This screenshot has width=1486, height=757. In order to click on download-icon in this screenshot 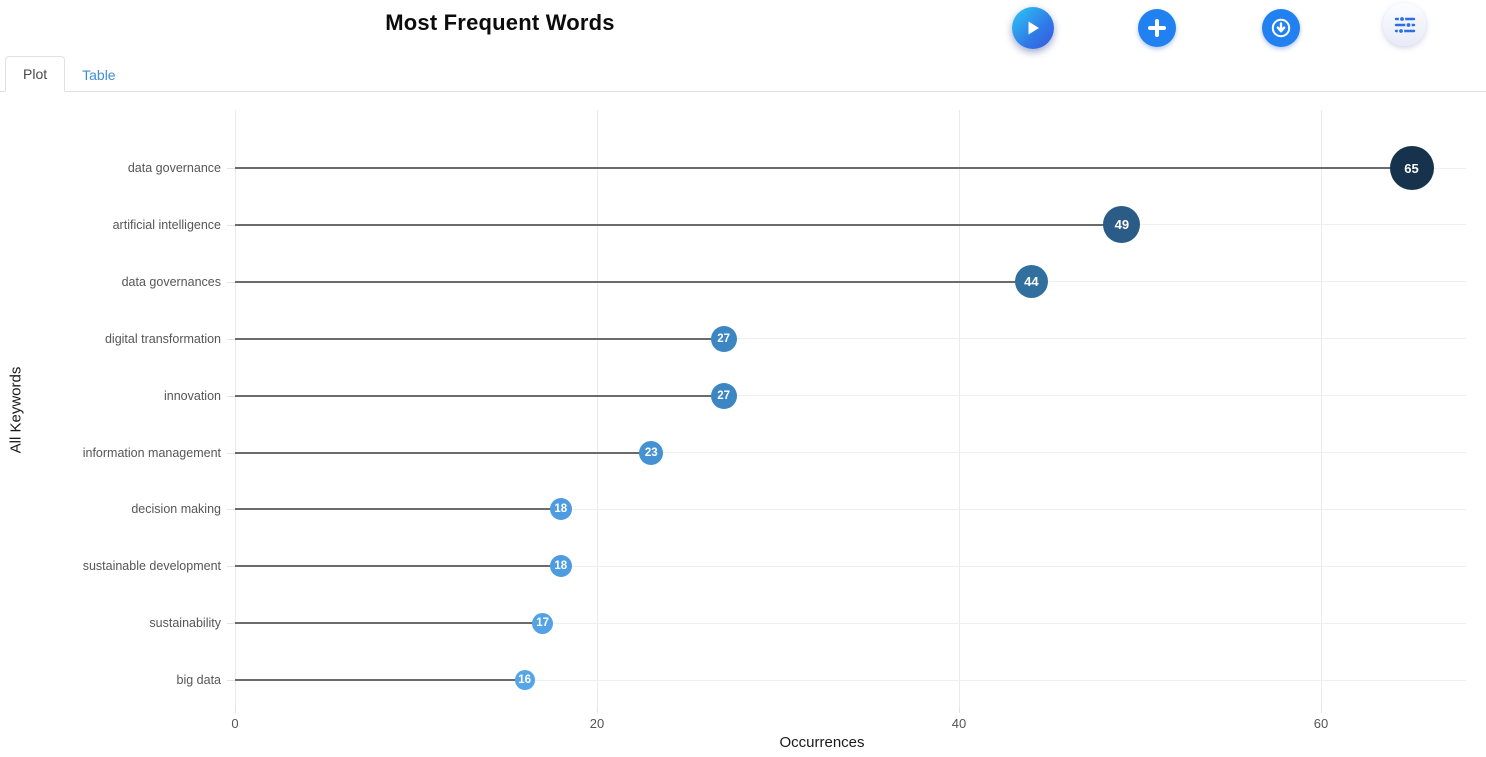, I will do `click(1281, 28)`.